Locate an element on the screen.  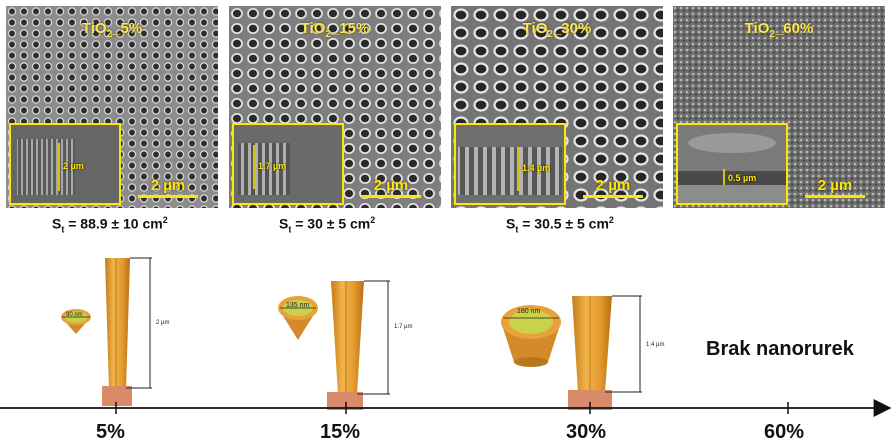
inset-thickness-label: 1.7 µm is located at coordinates (272, 166).